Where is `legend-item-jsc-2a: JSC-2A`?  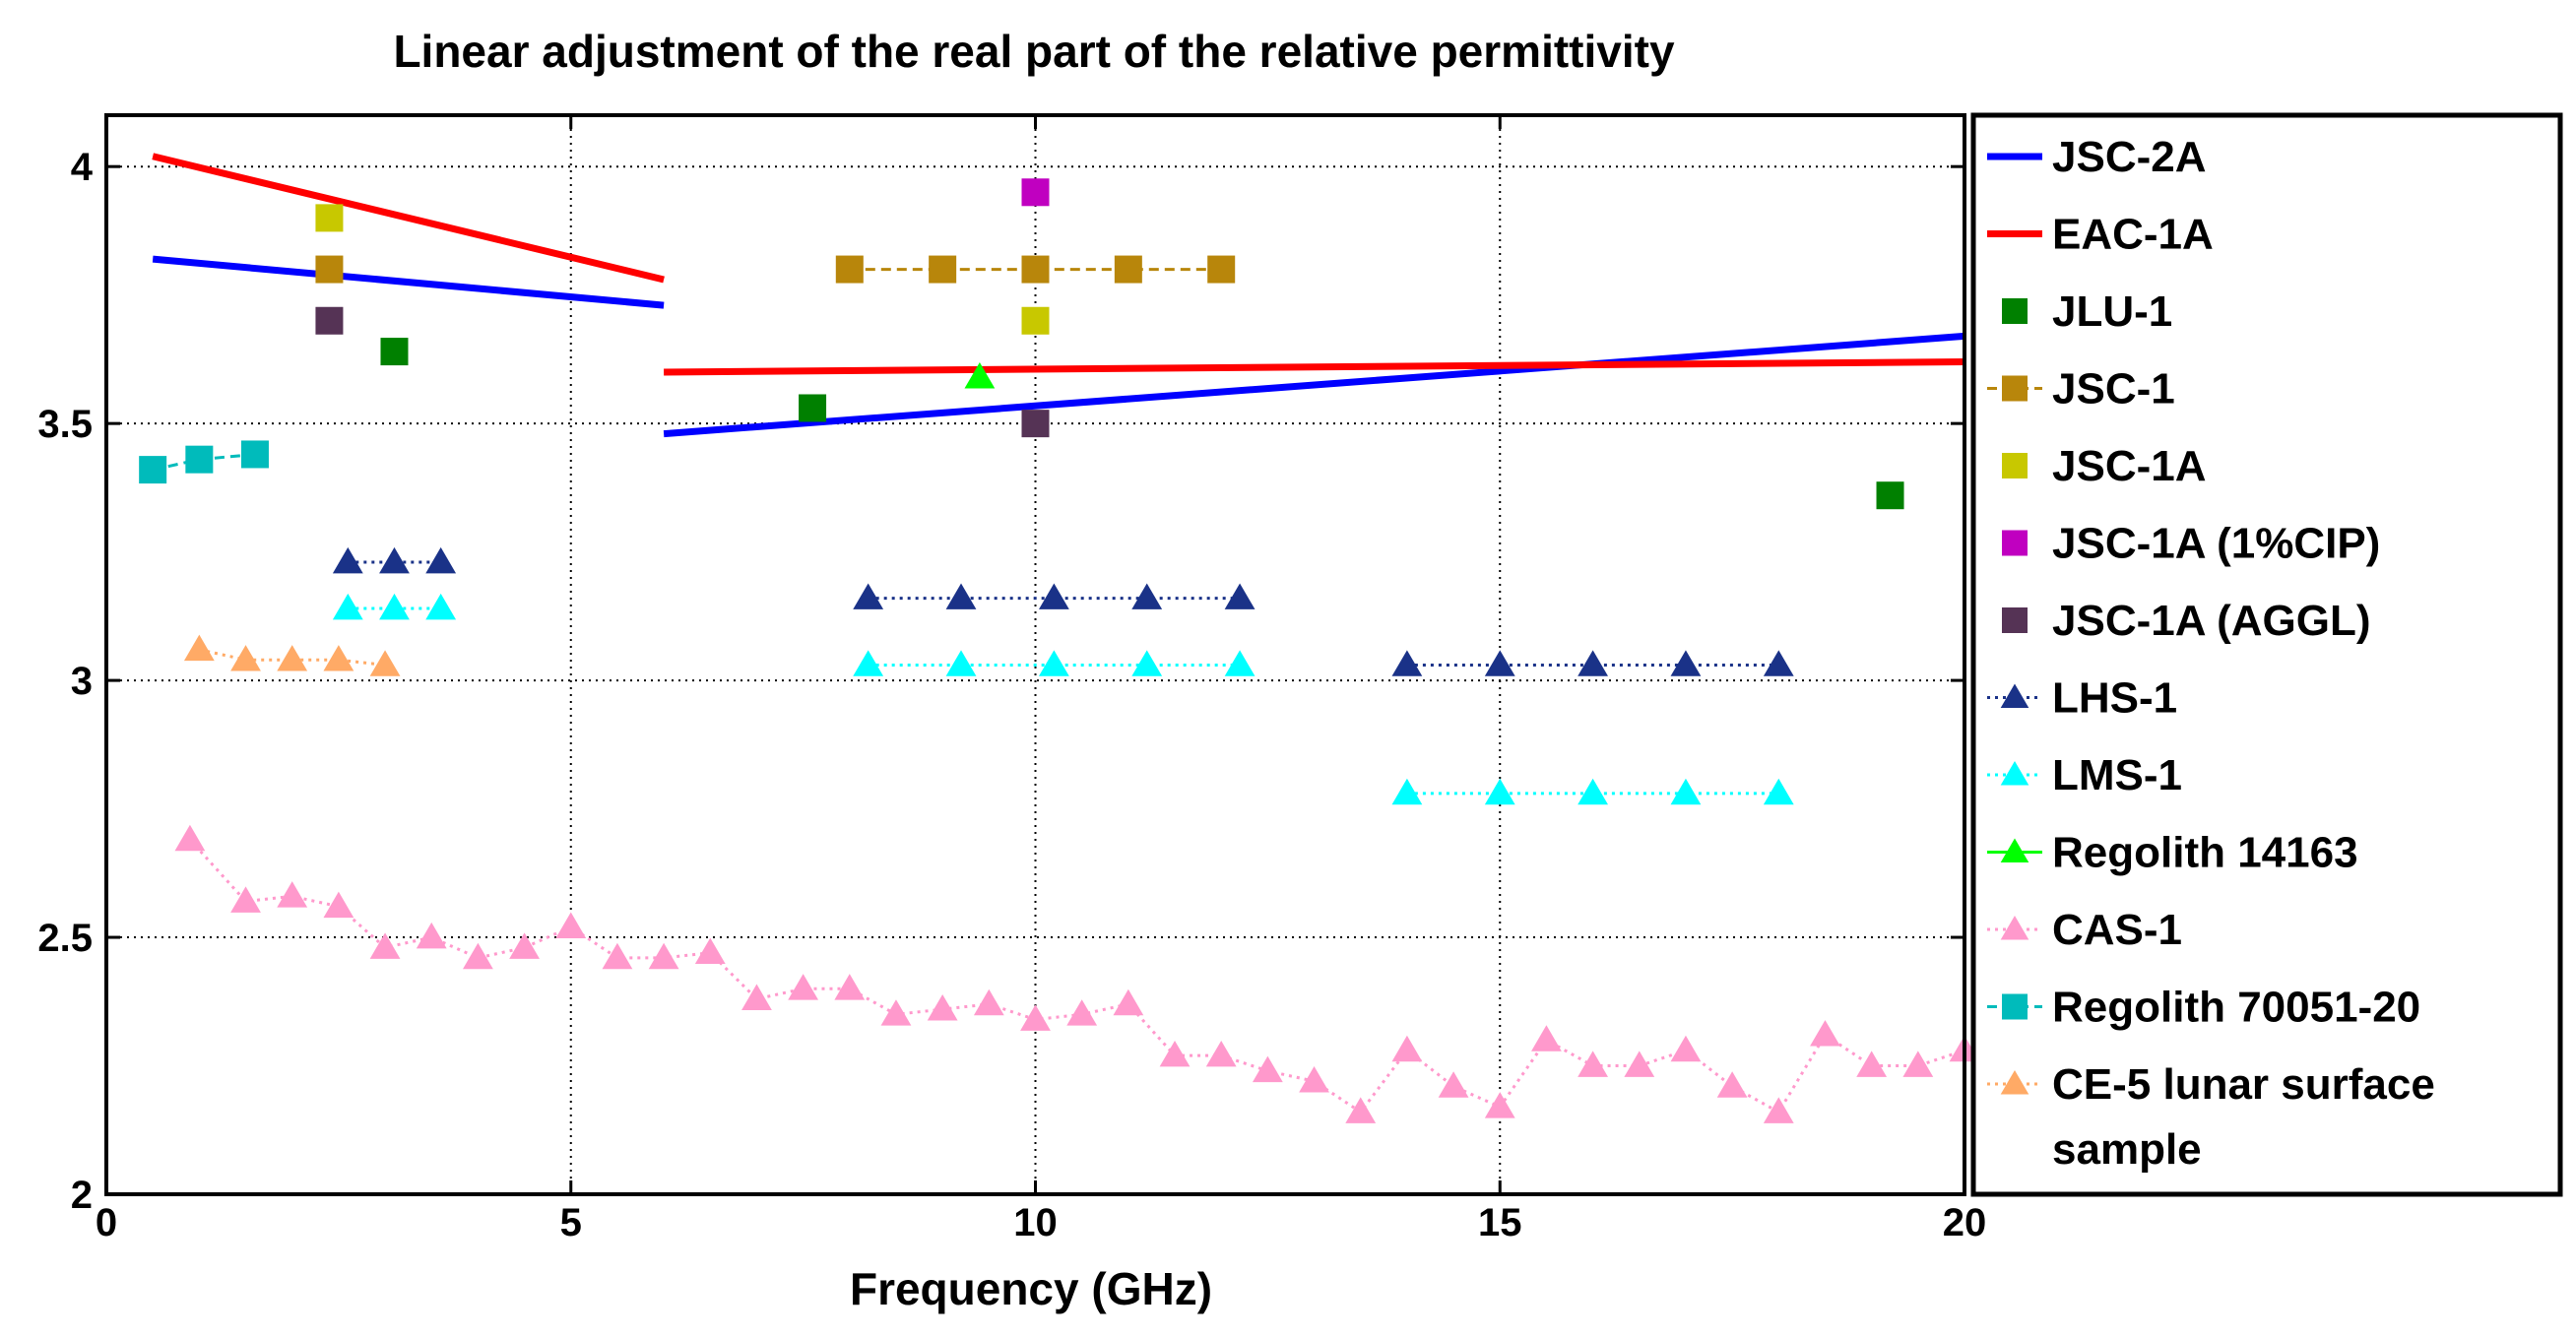
legend-item-jsc-2a: JSC-2A is located at coordinates (2097, 157).